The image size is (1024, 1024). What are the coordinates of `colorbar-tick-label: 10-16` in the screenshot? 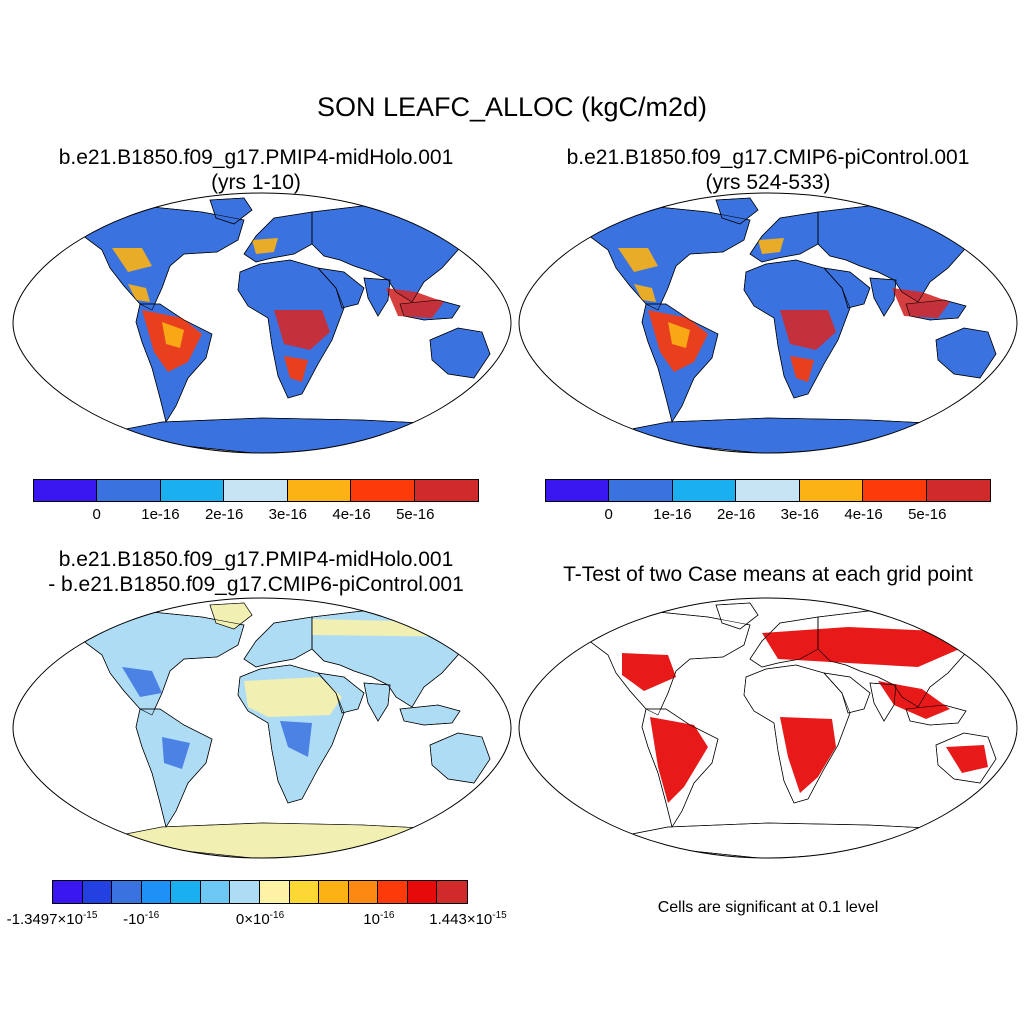 It's located at (379, 919).